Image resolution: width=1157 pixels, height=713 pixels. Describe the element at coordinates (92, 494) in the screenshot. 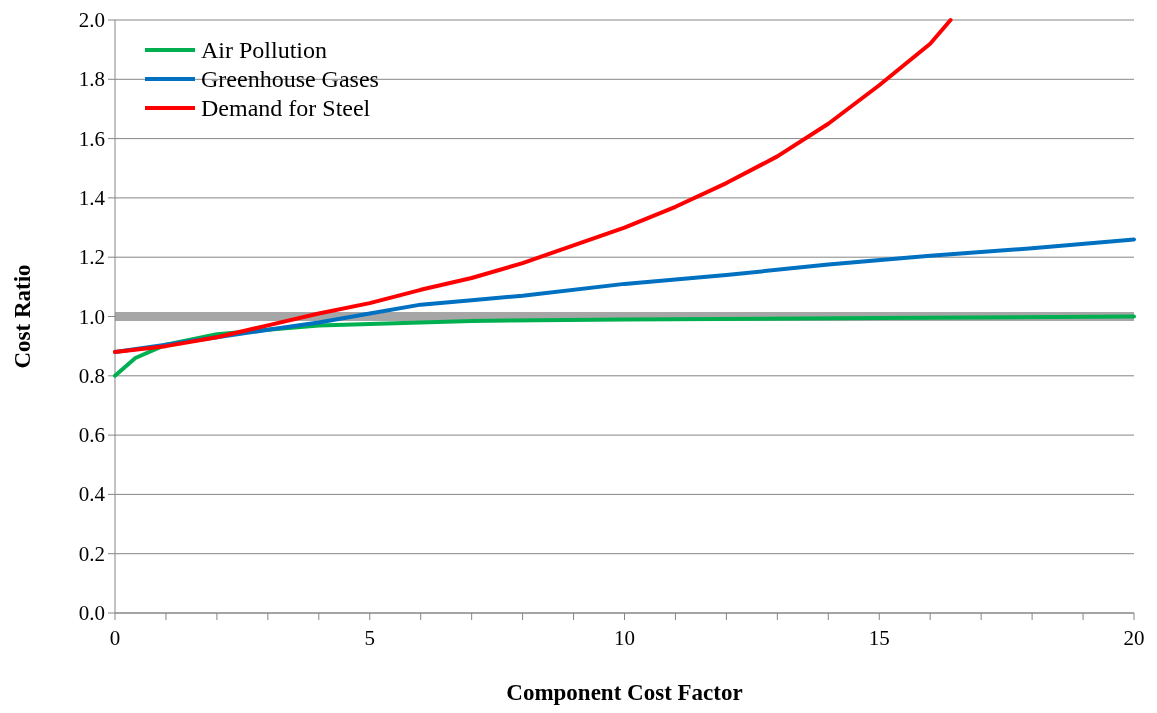

I see `y-tick-label: 0.4` at that location.